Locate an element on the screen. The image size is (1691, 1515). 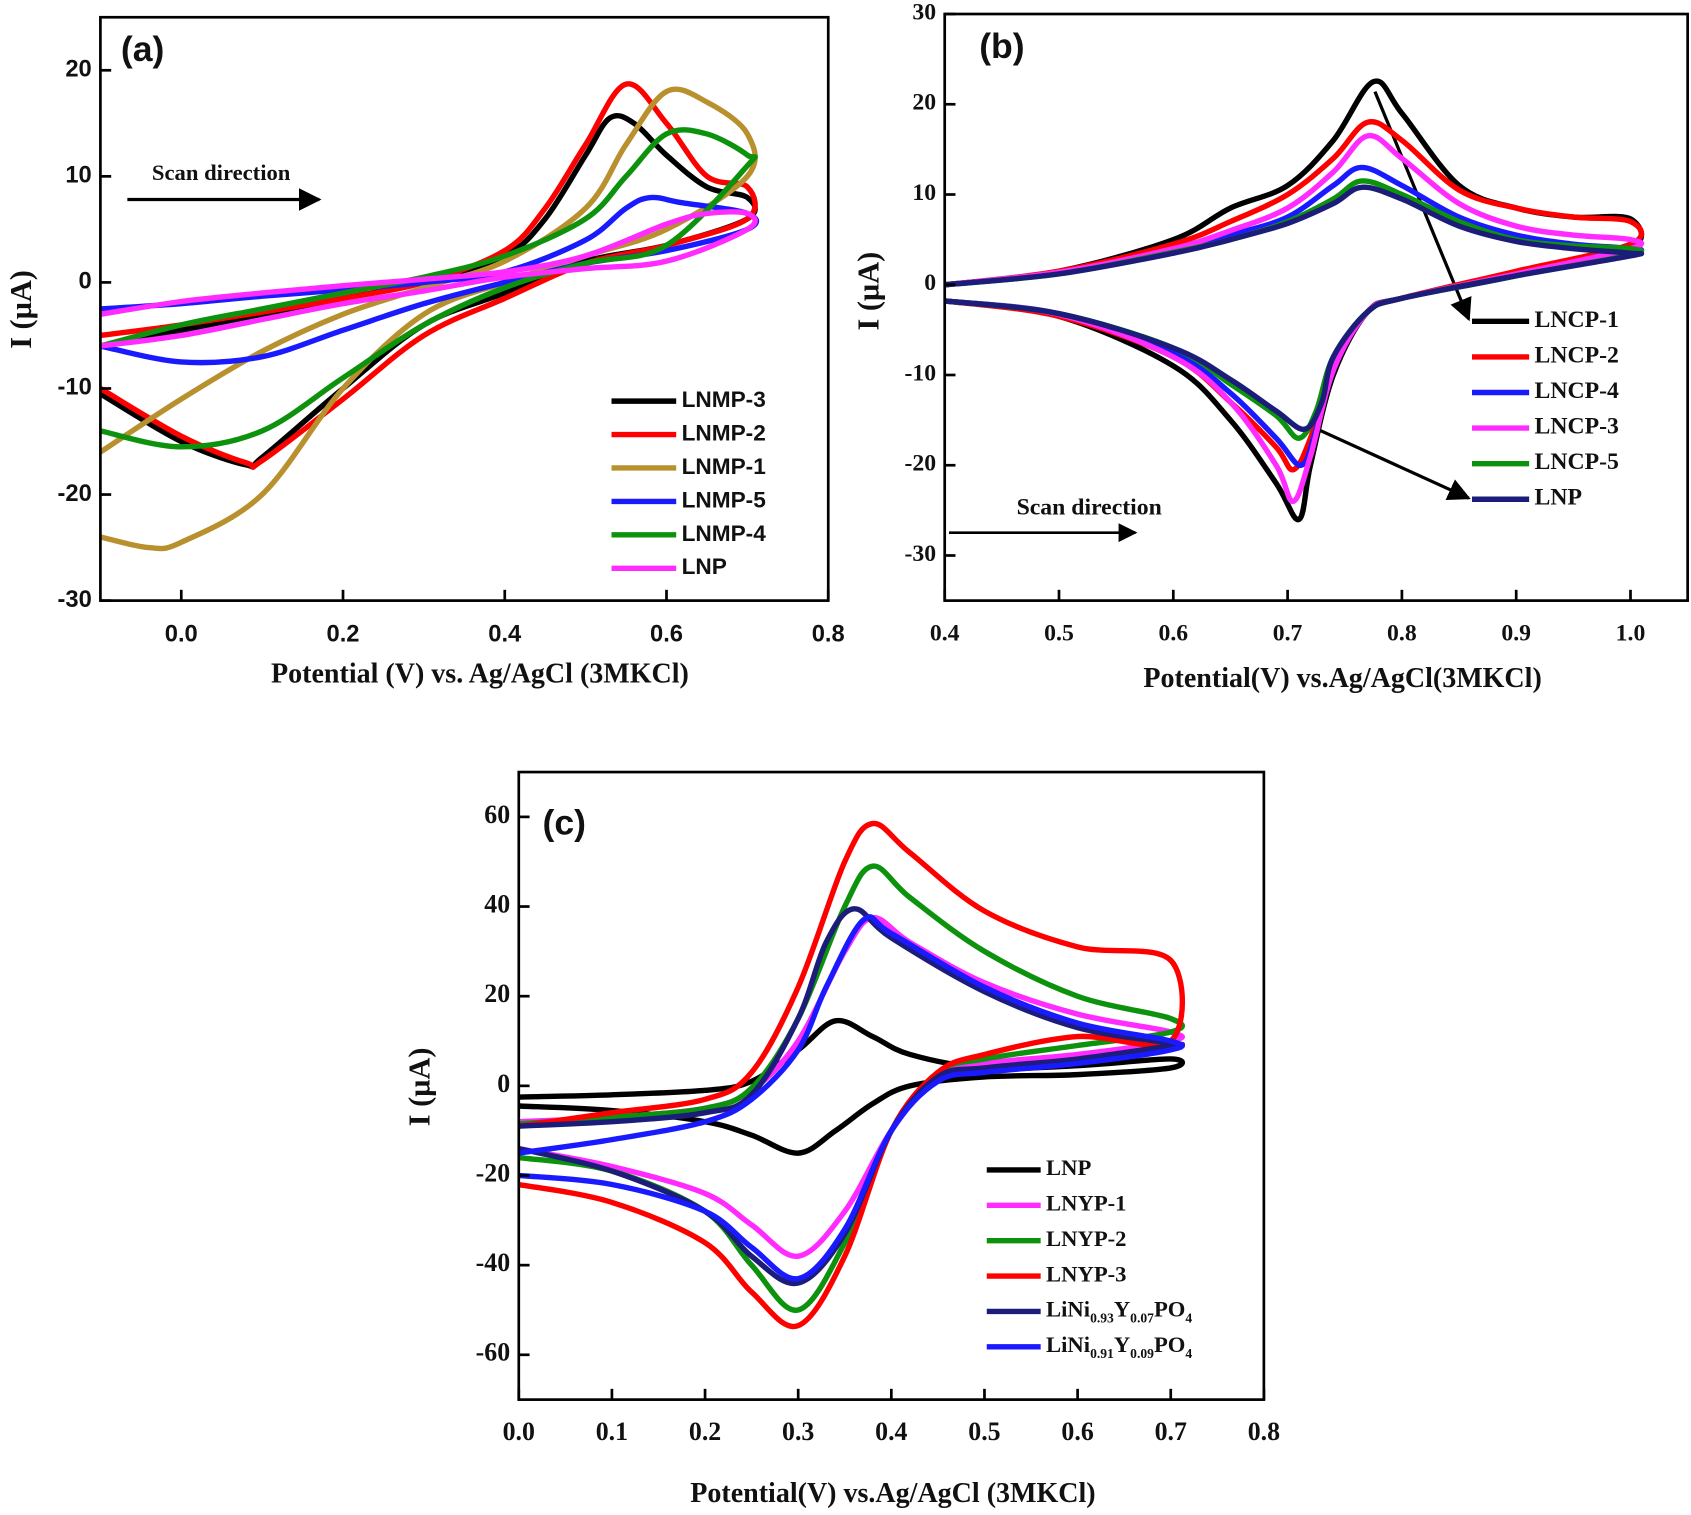
y-tick-label: -60 is located at coordinates (493, 1352).